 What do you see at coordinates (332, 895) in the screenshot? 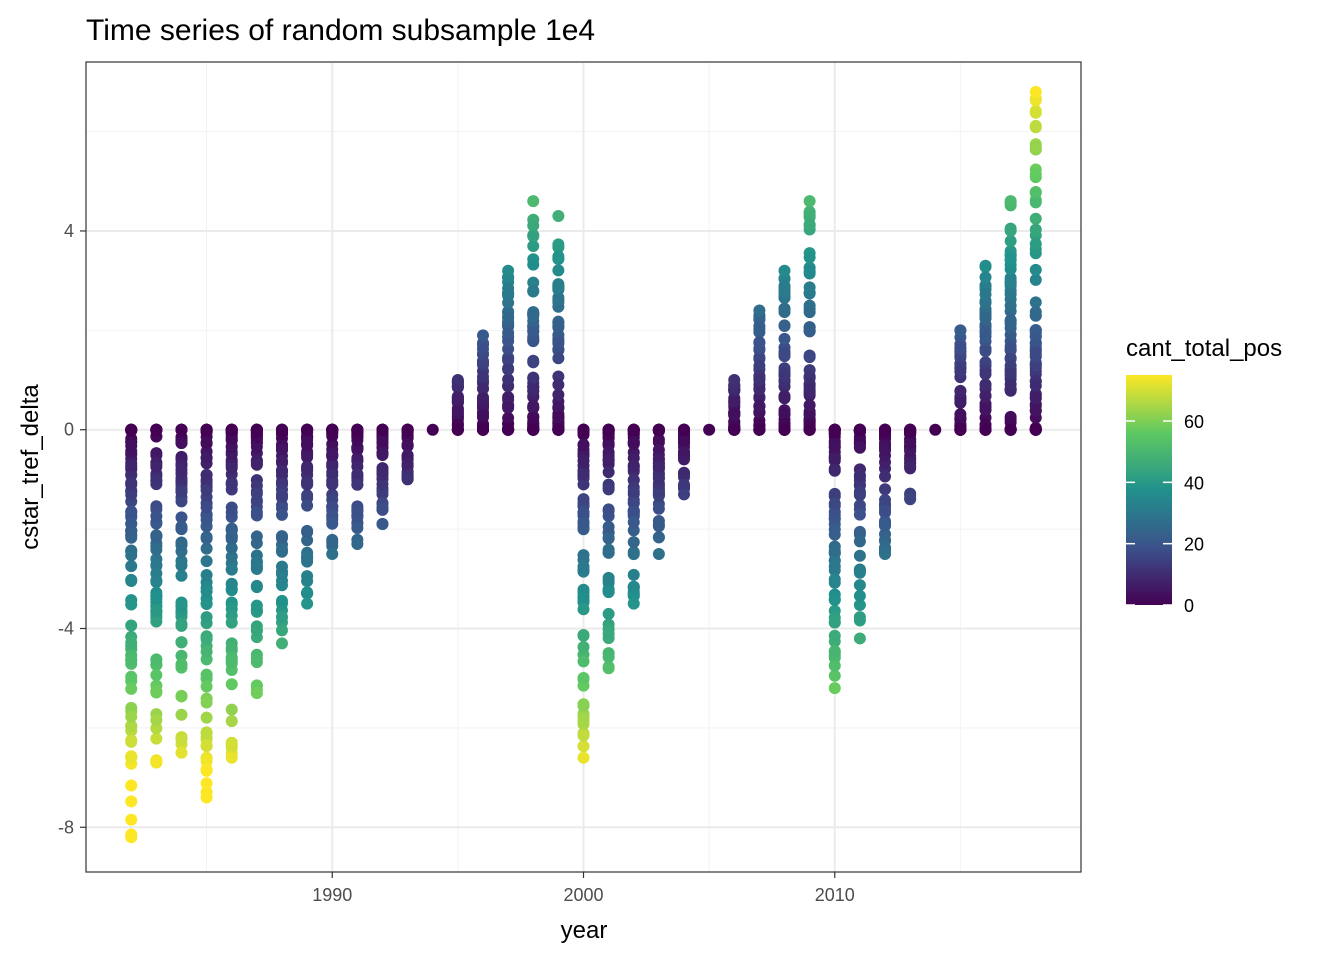
I see `x-tick-label: 1990` at bounding box center [332, 895].